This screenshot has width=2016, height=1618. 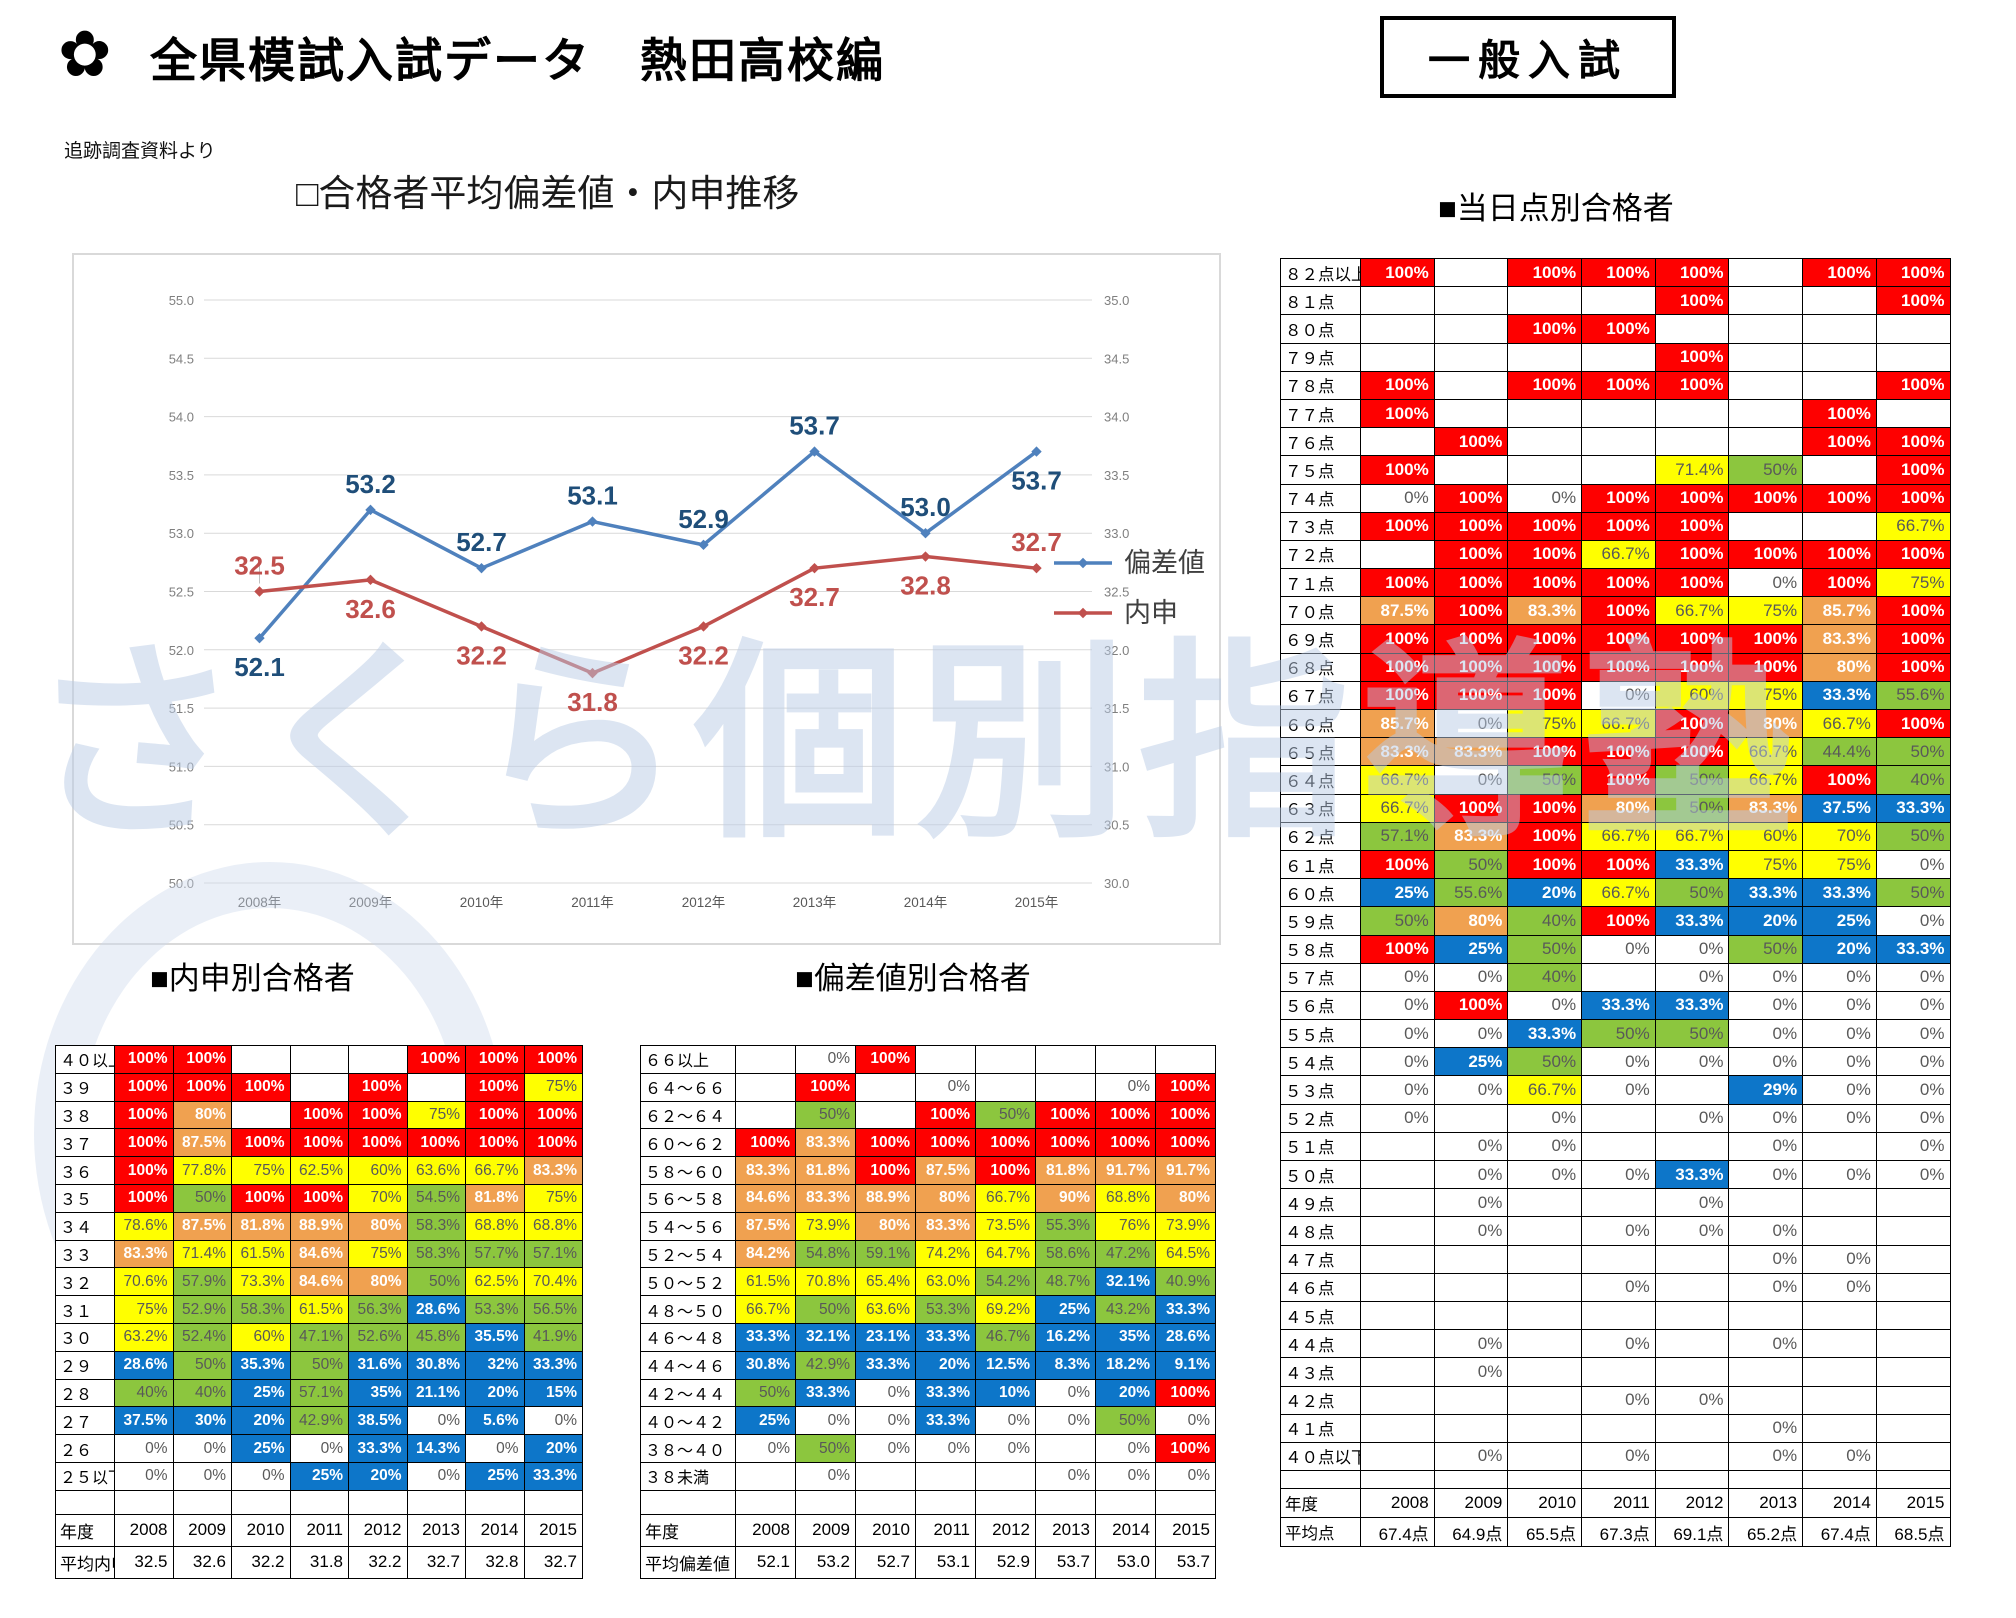 What do you see at coordinates (495, 1226) in the screenshot?
I see `rate-cell: 68.8%` at bounding box center [495, 1226].